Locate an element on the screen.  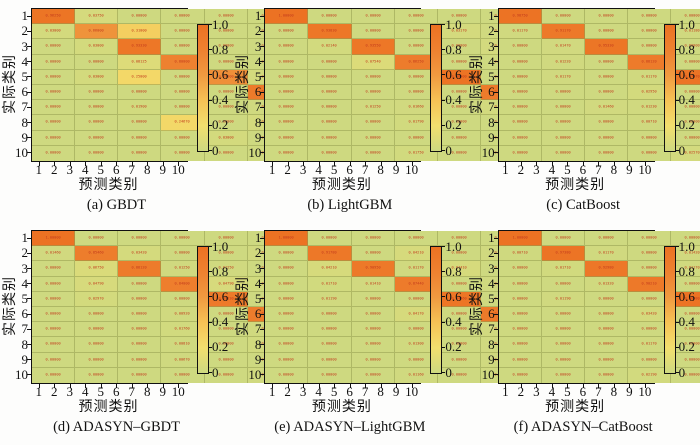
heatmap-cell: 0.94860 is located at coordinates (459, 299).